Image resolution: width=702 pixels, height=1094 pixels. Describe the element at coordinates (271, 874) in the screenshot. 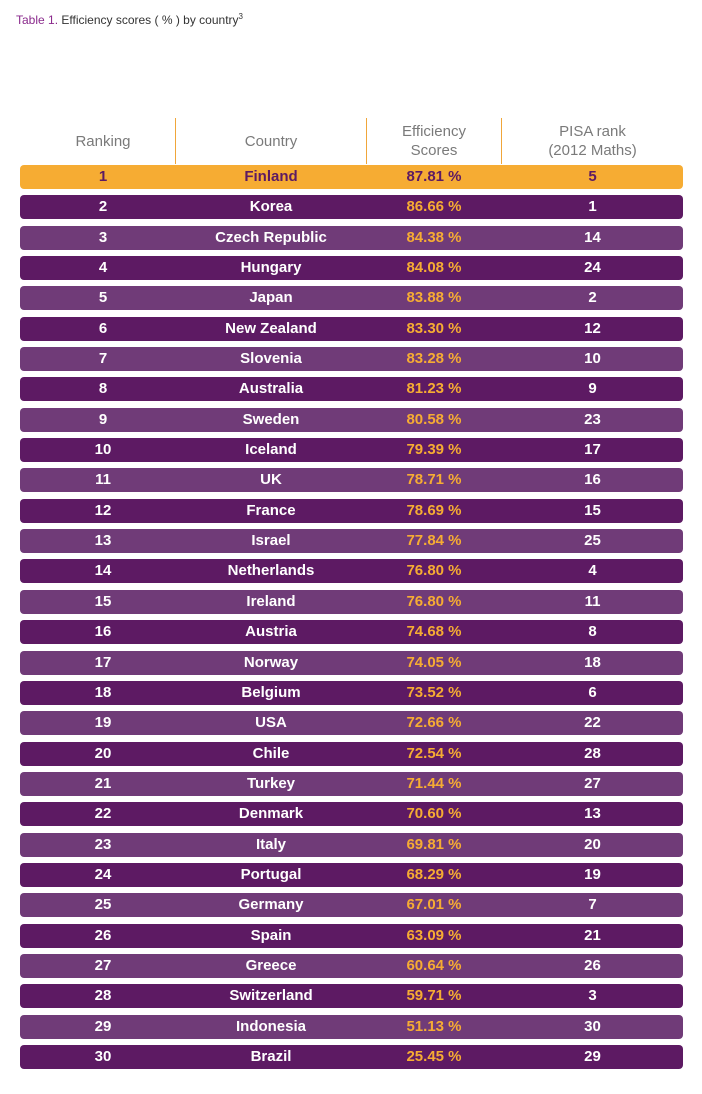

I see `country-cell: Portugal` at that location.